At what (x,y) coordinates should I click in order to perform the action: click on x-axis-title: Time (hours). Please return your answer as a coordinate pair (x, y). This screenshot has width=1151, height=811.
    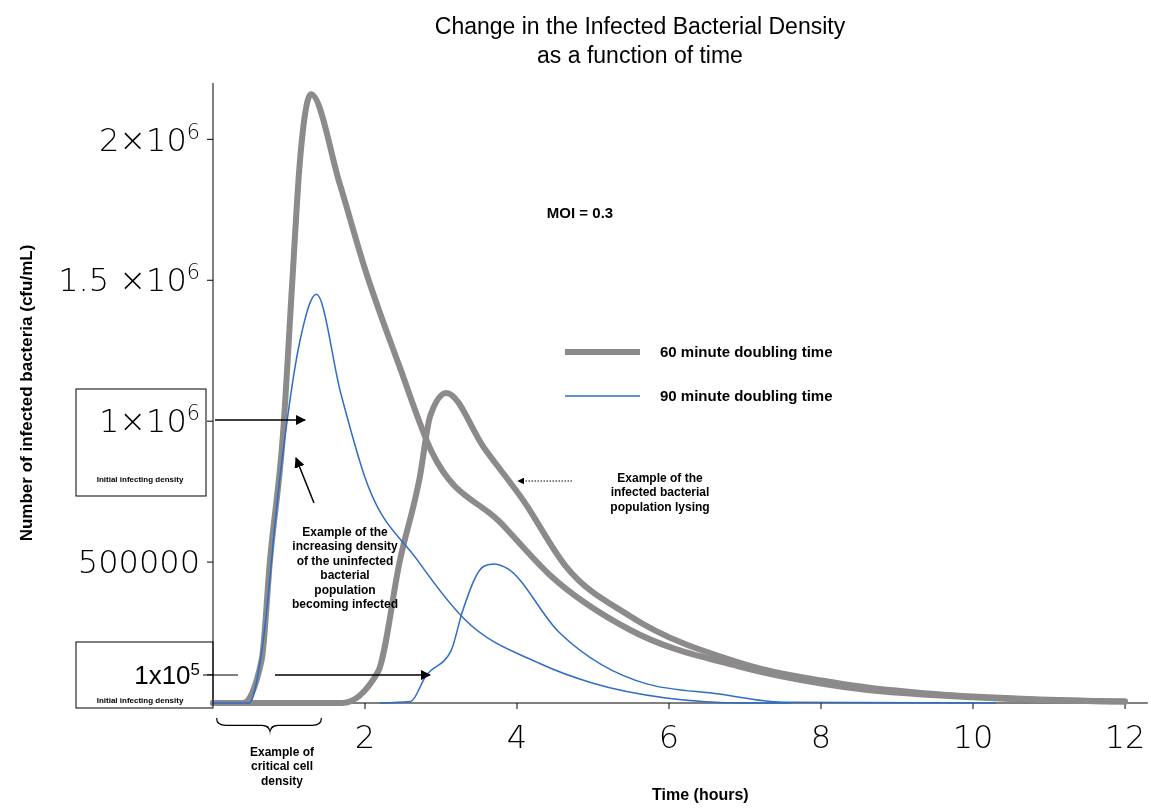
    Looking at the image, I should click on (700, 794).